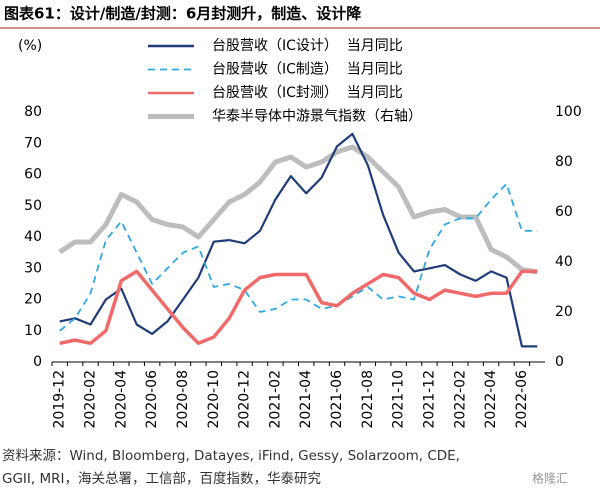  What do you see at coordinates (30, 46) in the screenshot?
I see `y-axis-label: (%)` at bounding box center [30, 46].